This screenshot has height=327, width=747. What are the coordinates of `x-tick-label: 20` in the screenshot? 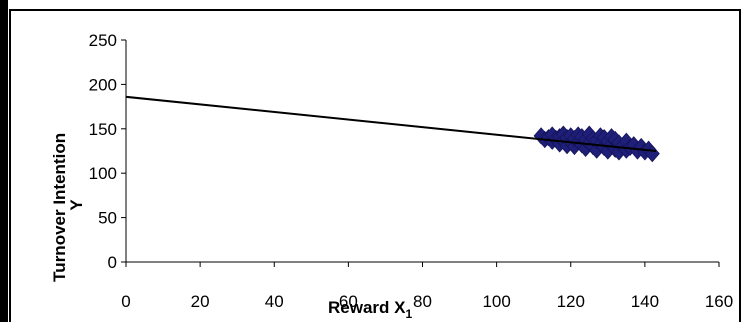 It's located at (200, 301).